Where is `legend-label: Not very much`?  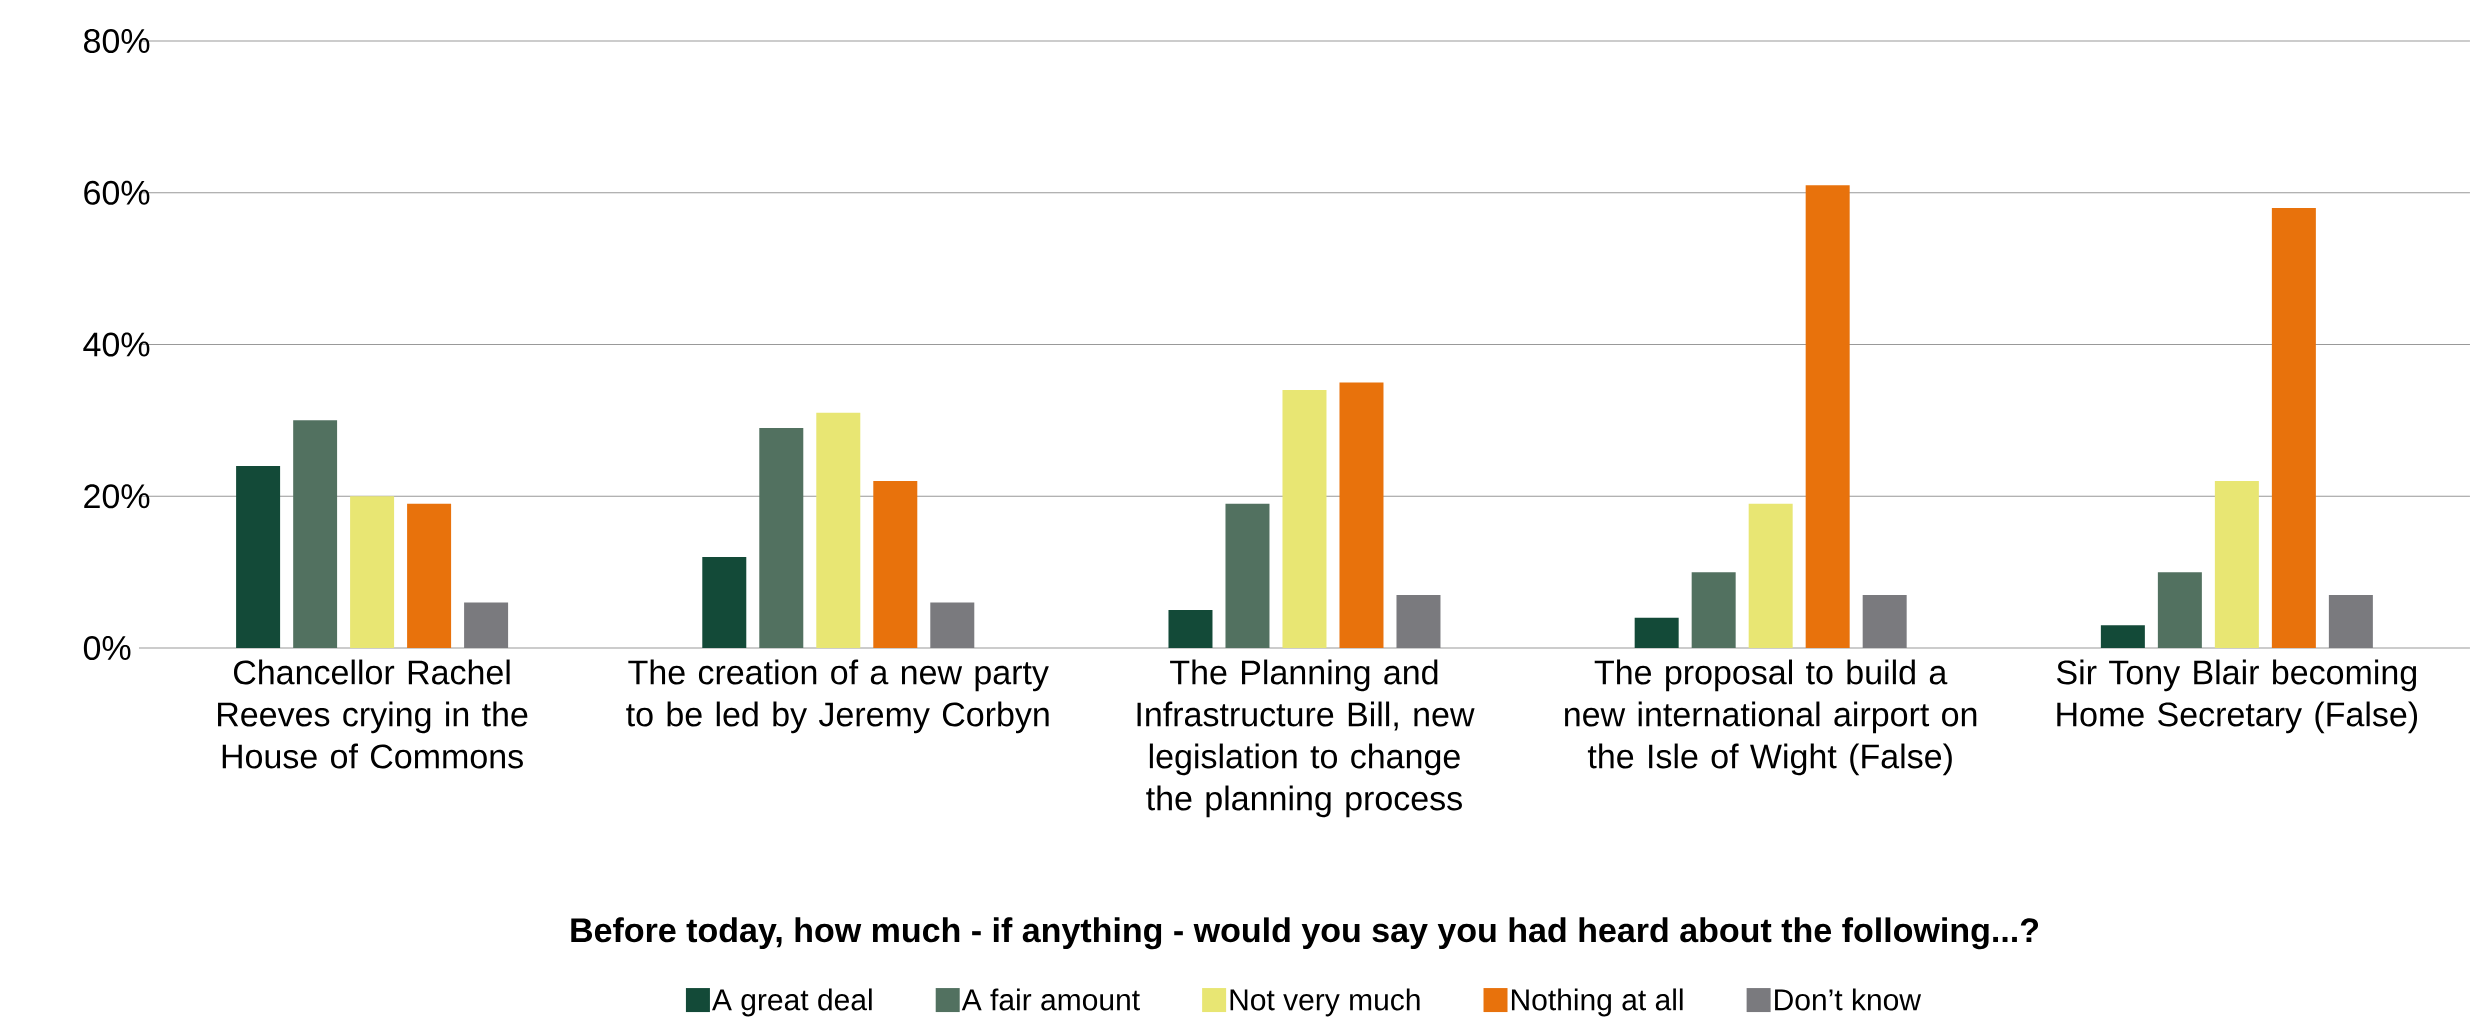 legend-label: Not very much is located at coordinates (1325, 1002).